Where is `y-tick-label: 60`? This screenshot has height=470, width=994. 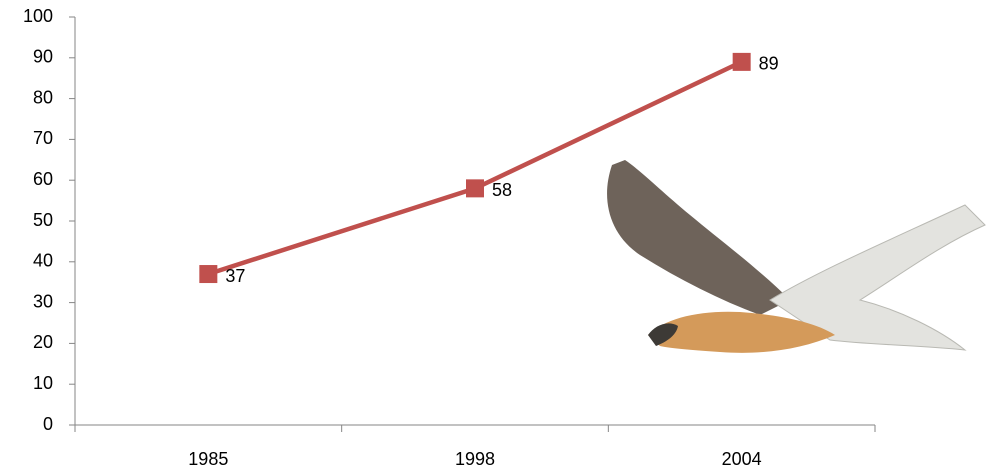 y-tick-label: 60 is located at coordinates (43, 179).